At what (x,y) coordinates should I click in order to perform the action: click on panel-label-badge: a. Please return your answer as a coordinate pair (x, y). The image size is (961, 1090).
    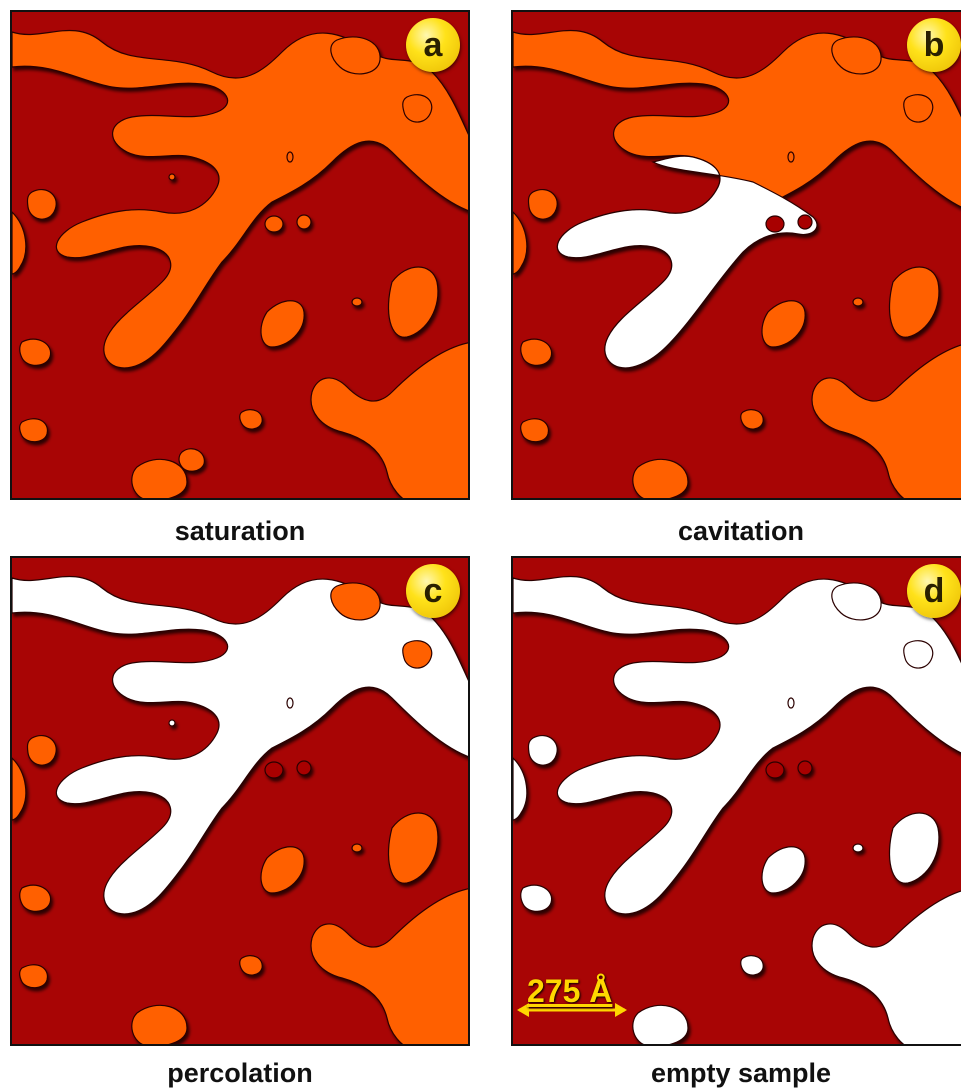
    Looking at the image, I should click on (433, 45).